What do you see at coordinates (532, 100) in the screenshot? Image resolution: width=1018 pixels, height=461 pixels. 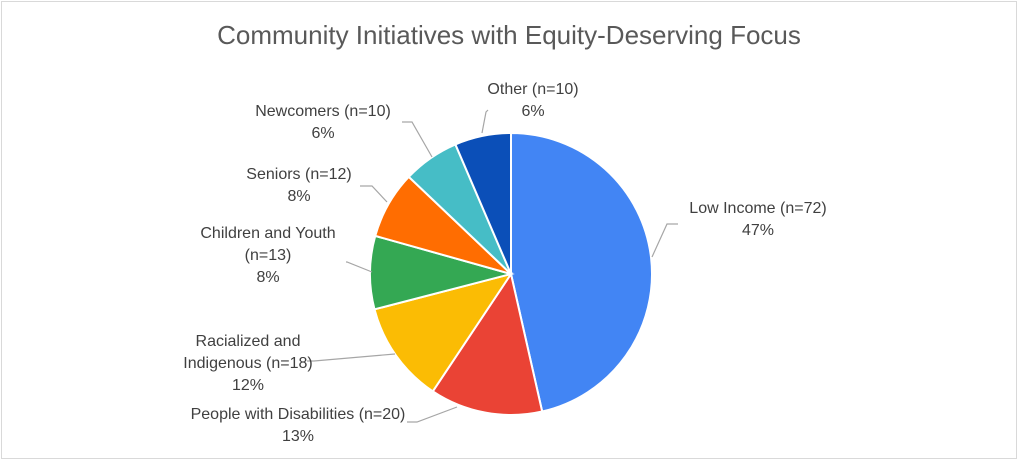 I see `data-label: Other (n=10) 6%` at bounding box center [532, 100].